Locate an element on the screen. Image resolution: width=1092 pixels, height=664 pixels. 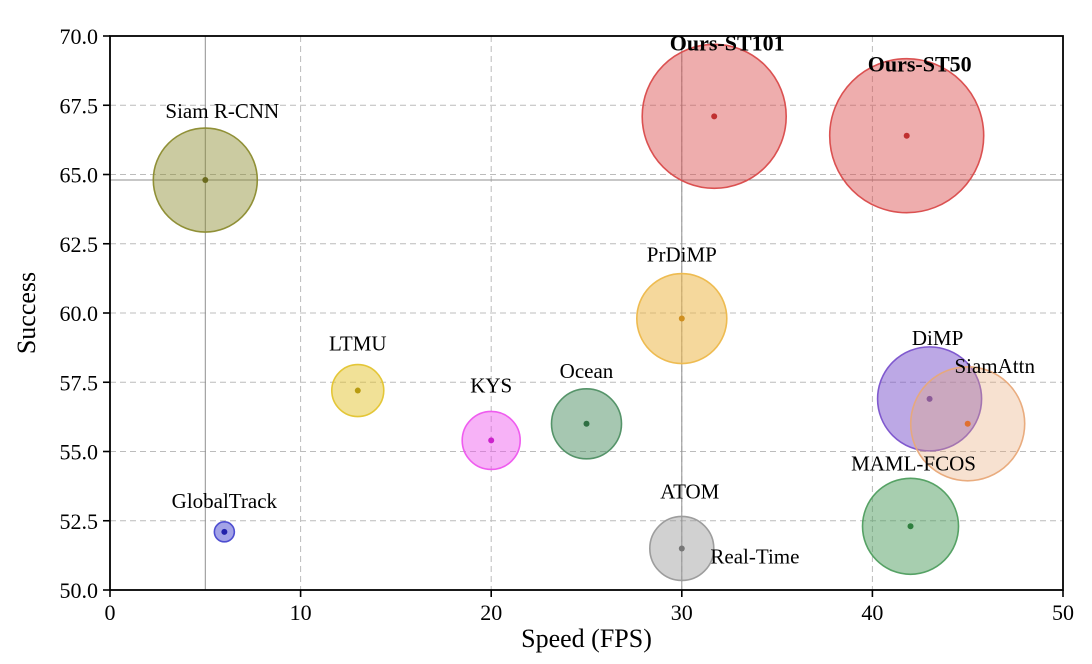
x-tick-label: 0 is located at coordinates (110, 612).